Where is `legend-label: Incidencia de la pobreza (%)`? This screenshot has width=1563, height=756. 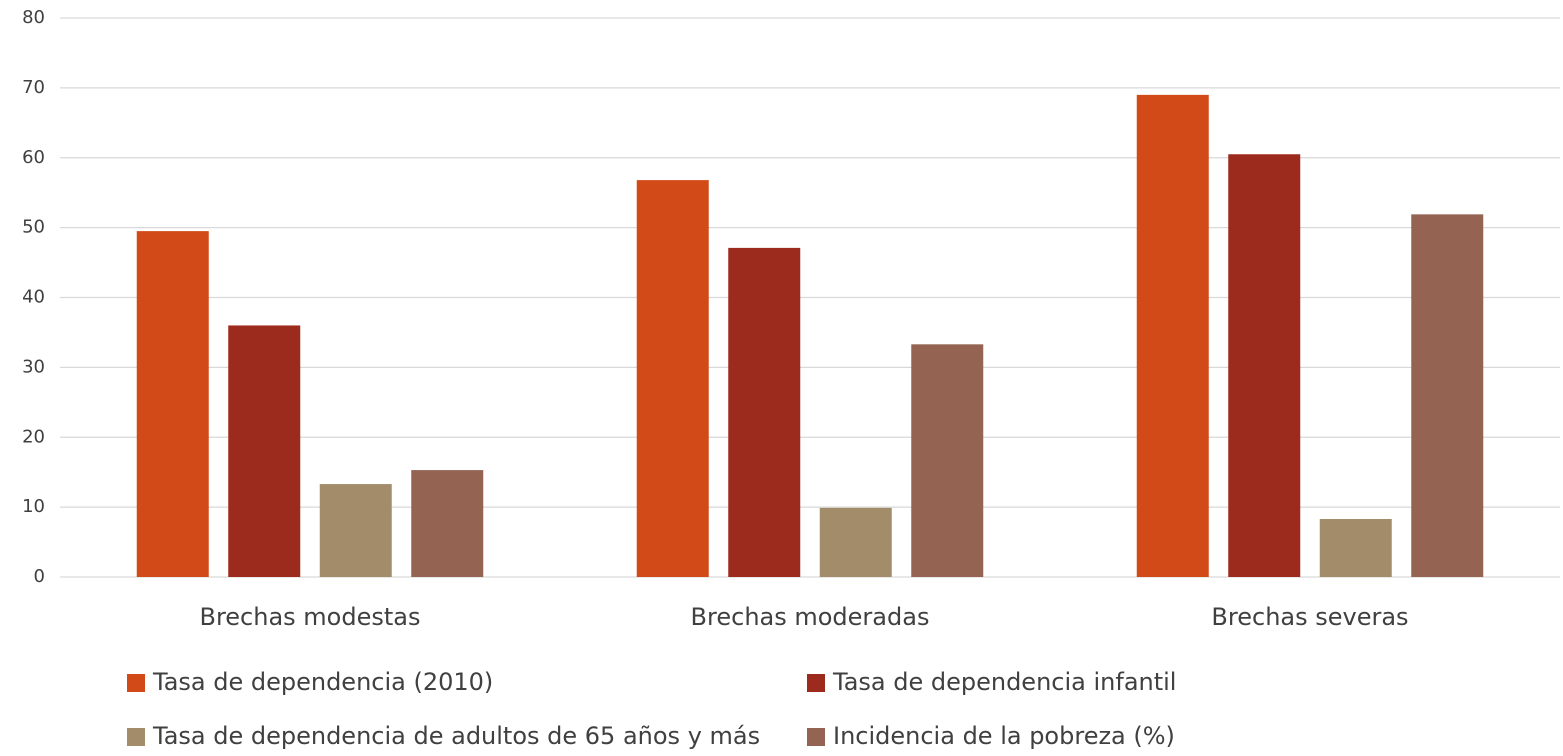
legend-label: Incidencia de la pobreza (%) is located at coordinates (1004, 736).